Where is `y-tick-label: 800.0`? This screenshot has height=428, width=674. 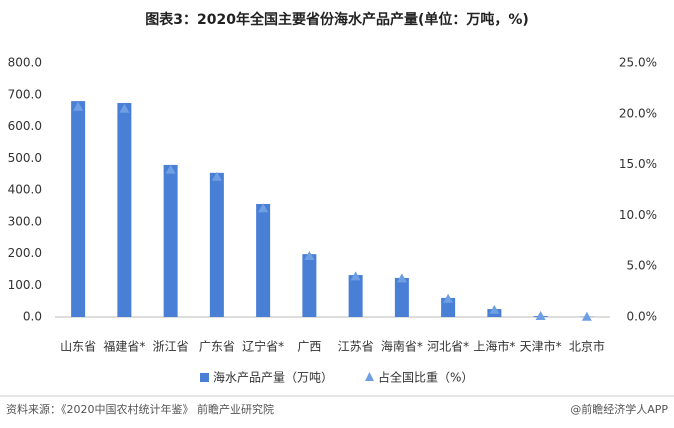 y-tick-label: 800.0 is located at coordinates (25, 63).